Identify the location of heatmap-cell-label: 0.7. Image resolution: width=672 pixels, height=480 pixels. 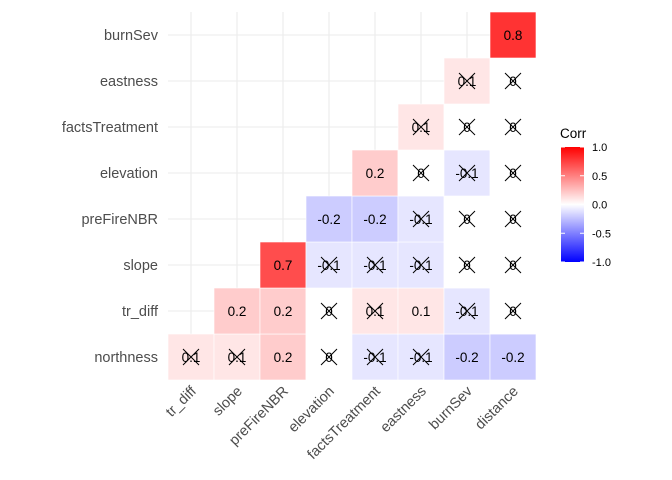
(283, 265).